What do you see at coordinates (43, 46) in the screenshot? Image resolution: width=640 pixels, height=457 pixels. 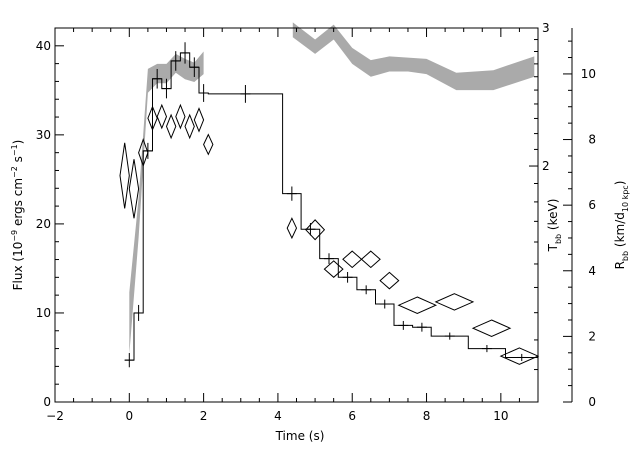 I see `flux-tick-label: 40` at bounding box center [43, 46].